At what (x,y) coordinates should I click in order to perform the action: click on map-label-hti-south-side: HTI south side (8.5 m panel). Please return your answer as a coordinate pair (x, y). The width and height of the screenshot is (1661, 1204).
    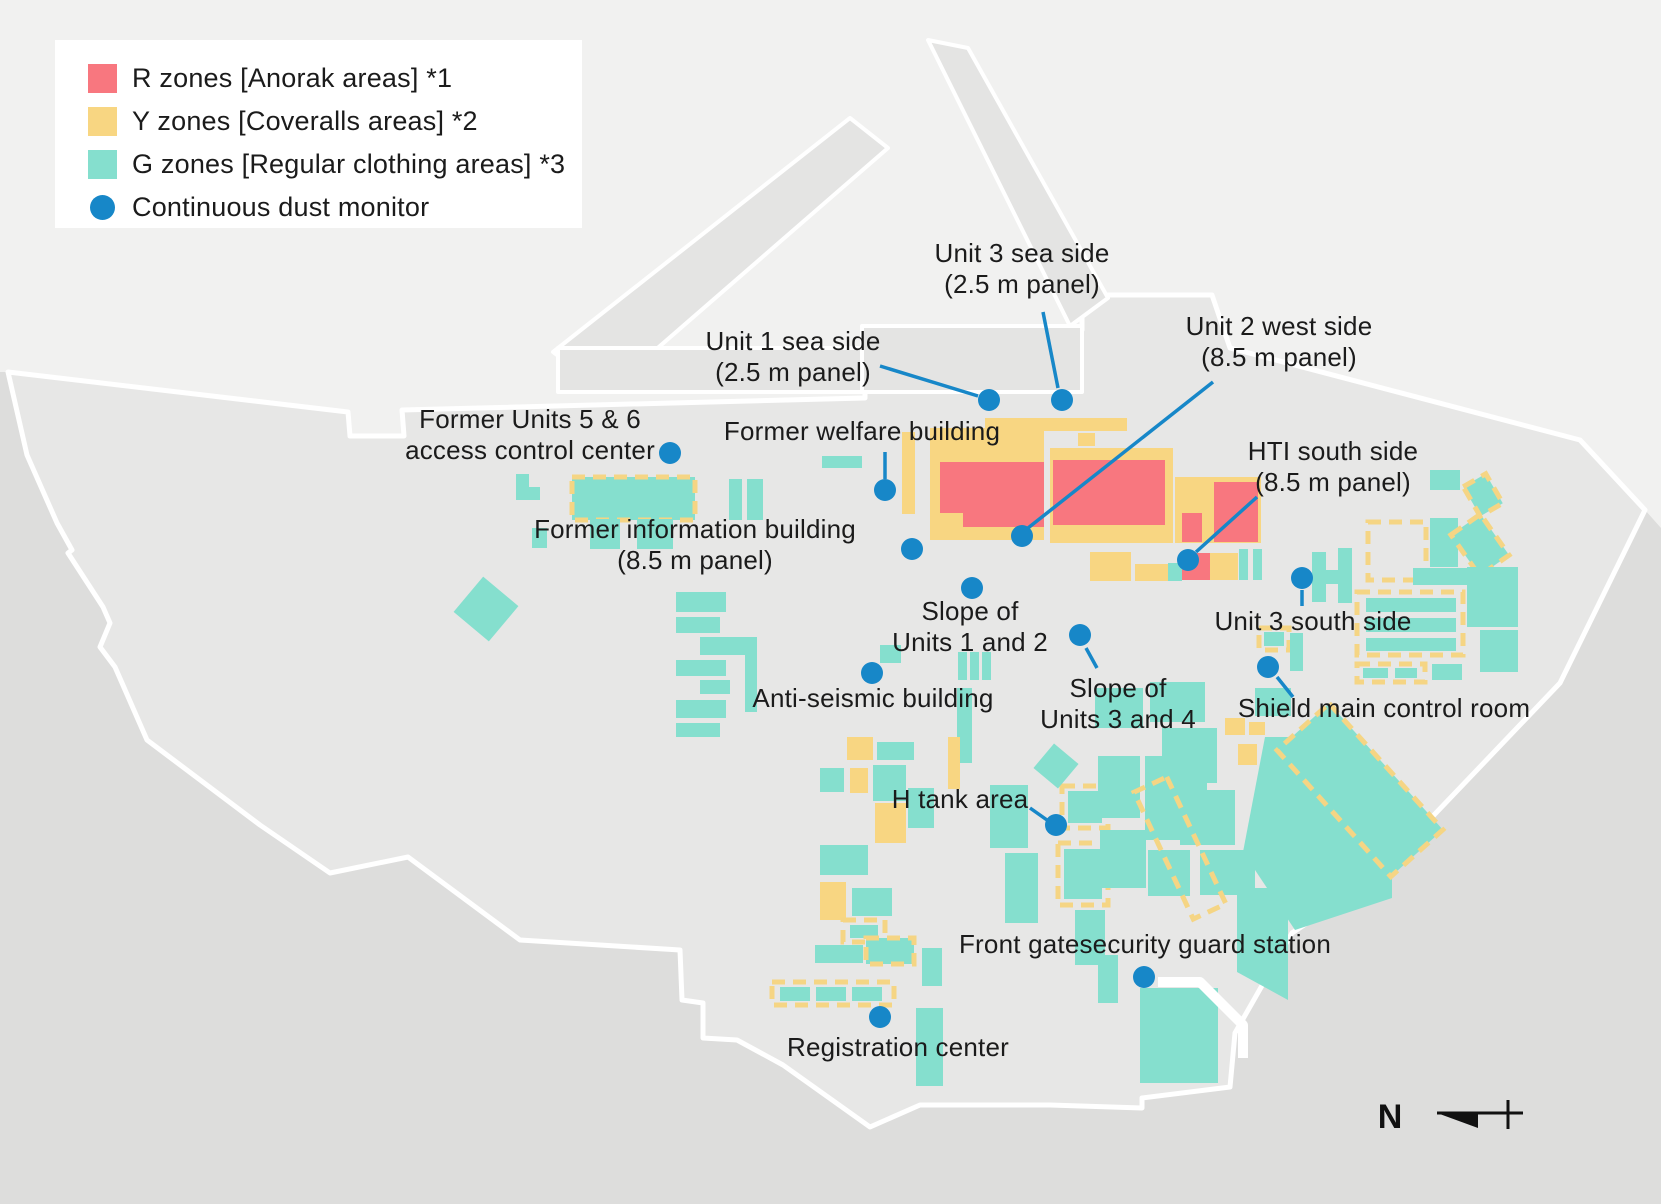
    Looking at the image, I should click on (1333, 466).